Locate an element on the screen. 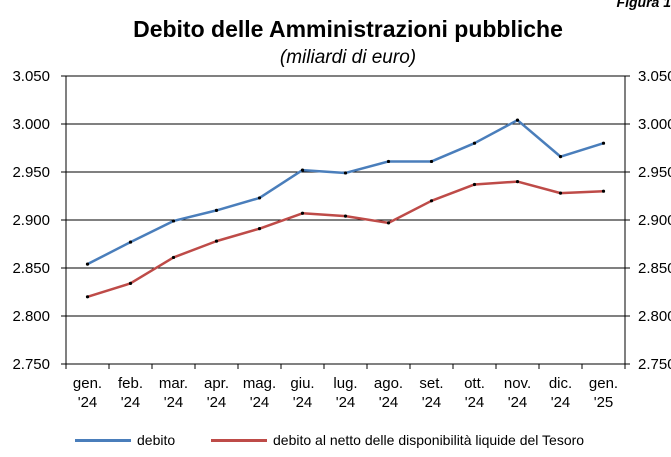  legend-item-debito: debito is located at coordinates (125, 440).